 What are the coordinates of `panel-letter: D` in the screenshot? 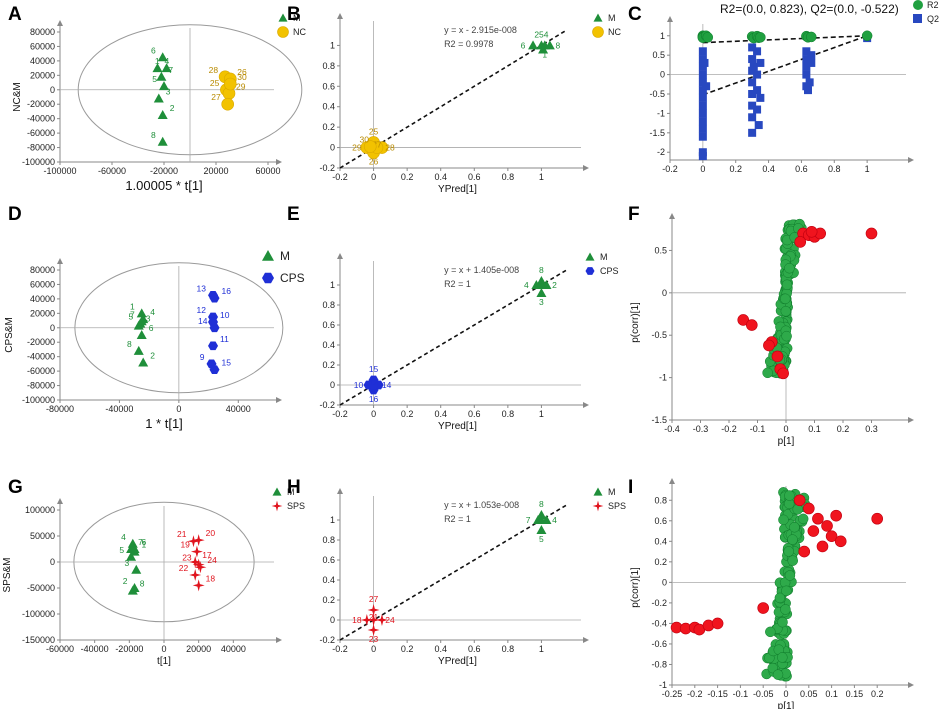 It's located at (15, 214).